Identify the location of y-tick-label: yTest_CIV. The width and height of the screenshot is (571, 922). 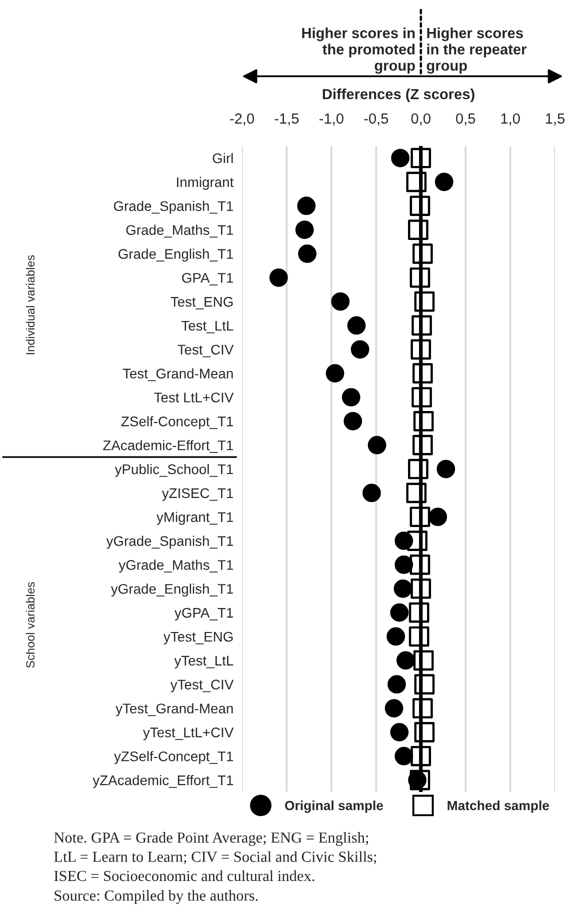
(202, 686).